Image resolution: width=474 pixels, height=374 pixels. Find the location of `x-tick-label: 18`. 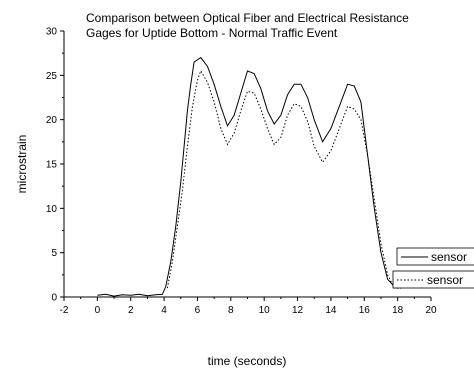

x-tick-label: 18 is located at coordinates (398, 310).